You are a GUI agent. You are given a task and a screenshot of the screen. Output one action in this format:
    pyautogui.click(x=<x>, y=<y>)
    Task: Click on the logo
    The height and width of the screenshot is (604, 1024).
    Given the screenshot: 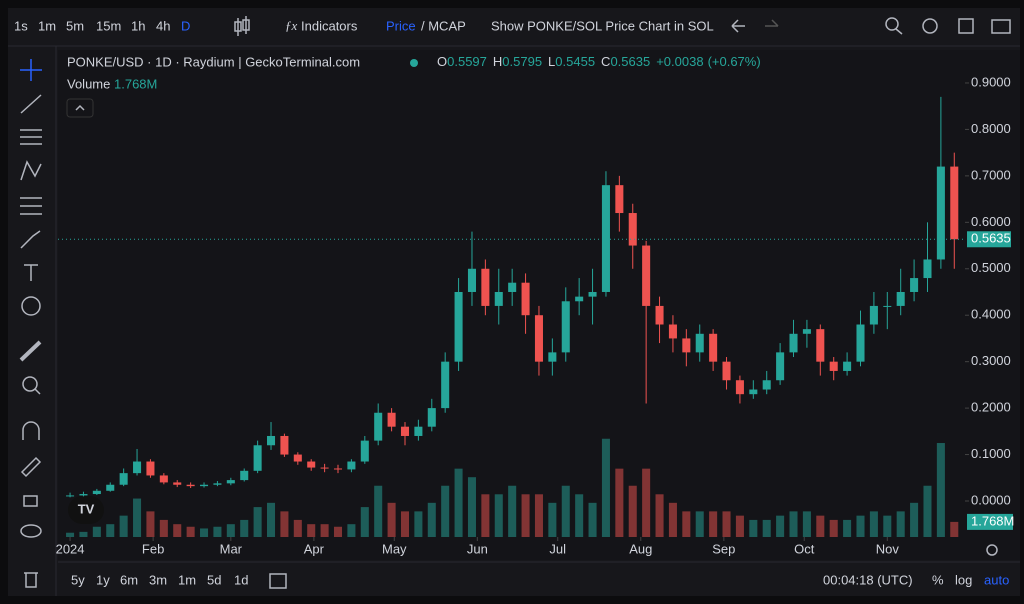 What is the action you would take?
    pyautogui.click(x=86, y=510)
    